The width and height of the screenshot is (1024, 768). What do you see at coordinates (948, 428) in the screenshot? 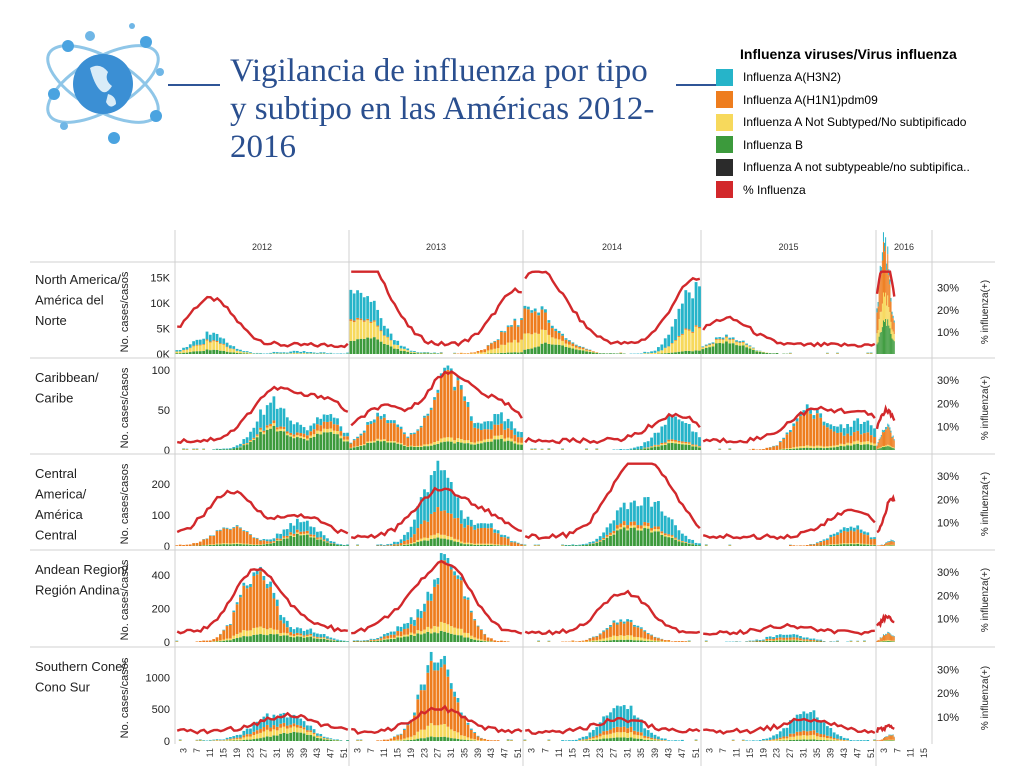
I see `y2-tick-label: 10%` at bounding box center [948, 428].